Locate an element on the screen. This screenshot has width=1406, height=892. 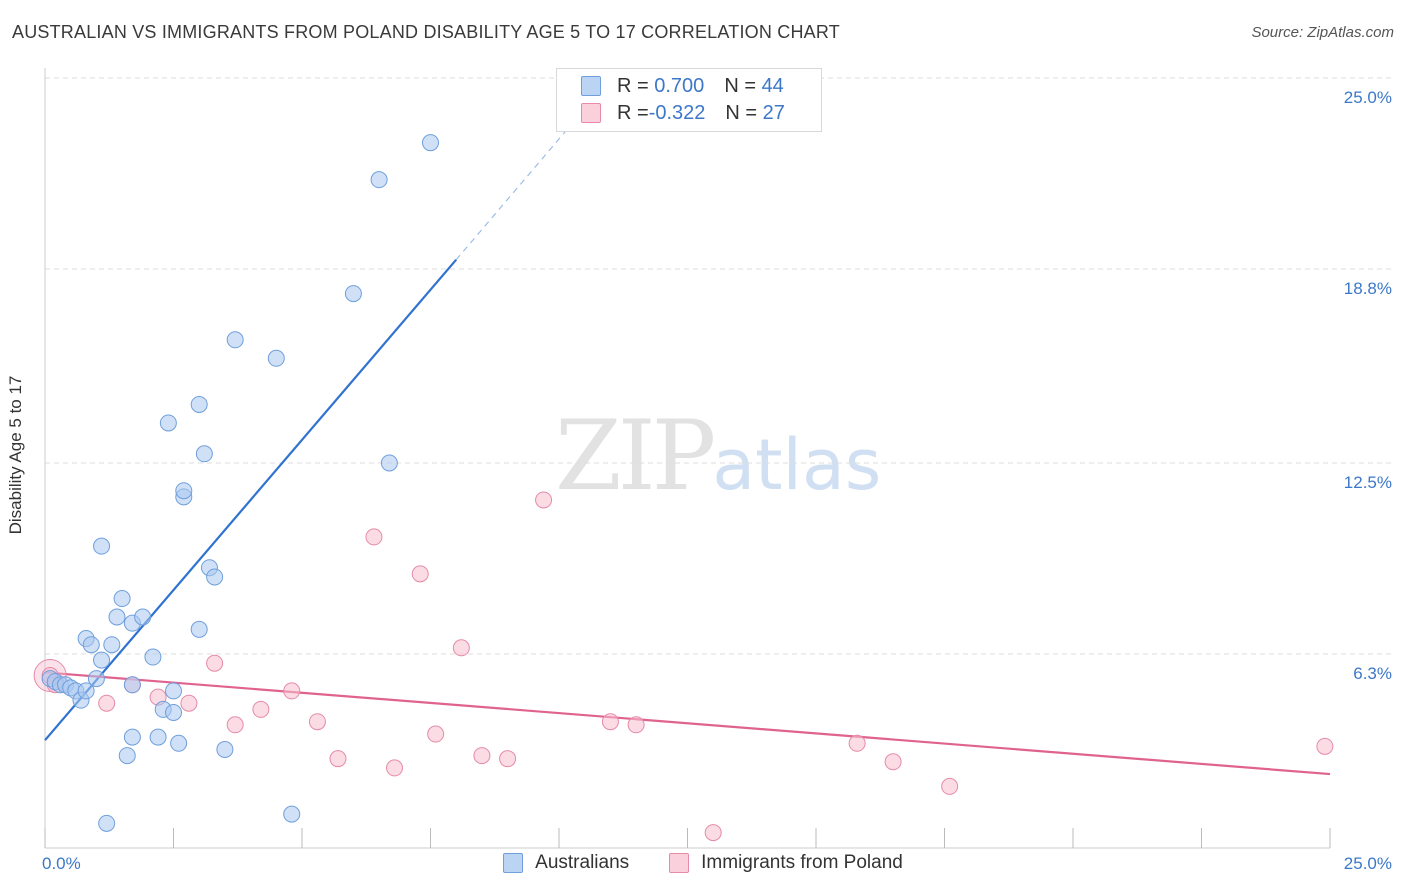
legend-label-australians: Australians is located at coordinates (582, 862).